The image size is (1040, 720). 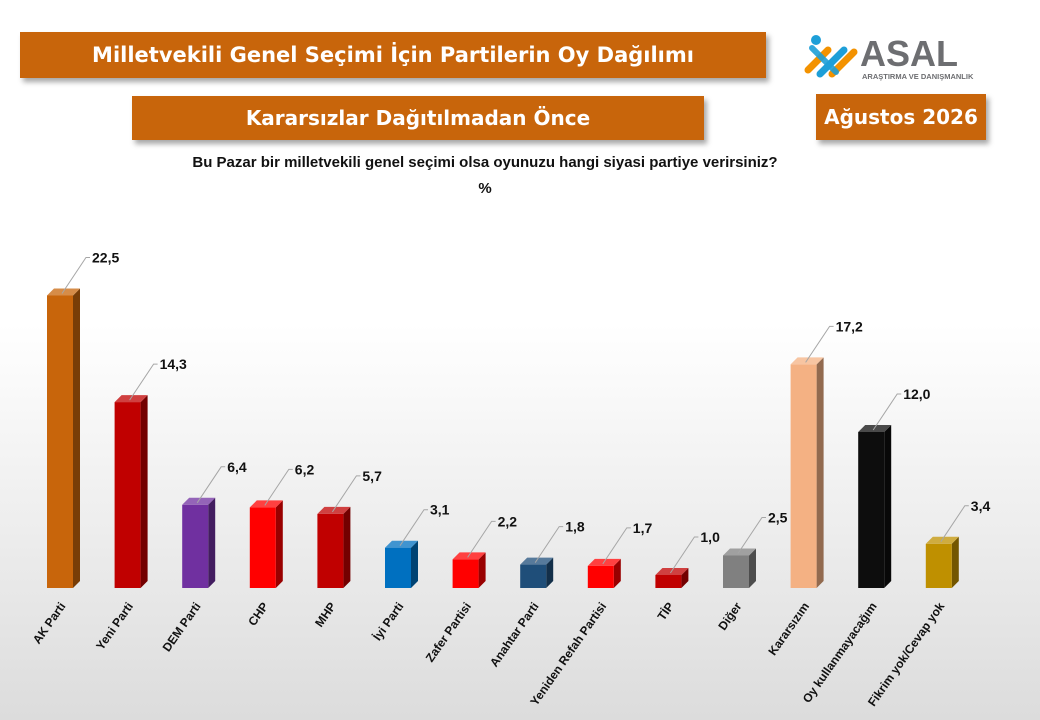 What do you see at coordinates (237, 467) in the screenshot?
I see `value-label: 6,4` at bounding box center [237, 467].